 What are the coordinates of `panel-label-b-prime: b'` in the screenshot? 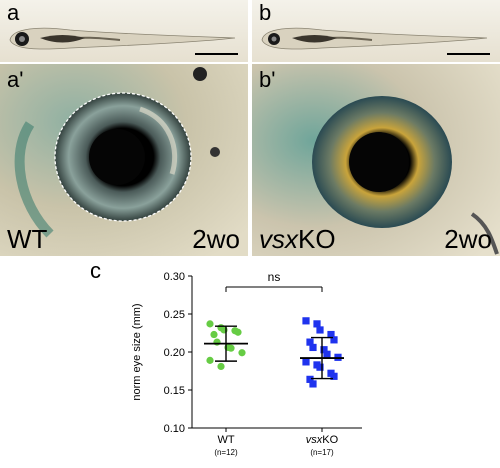 It's located at (267, 79).